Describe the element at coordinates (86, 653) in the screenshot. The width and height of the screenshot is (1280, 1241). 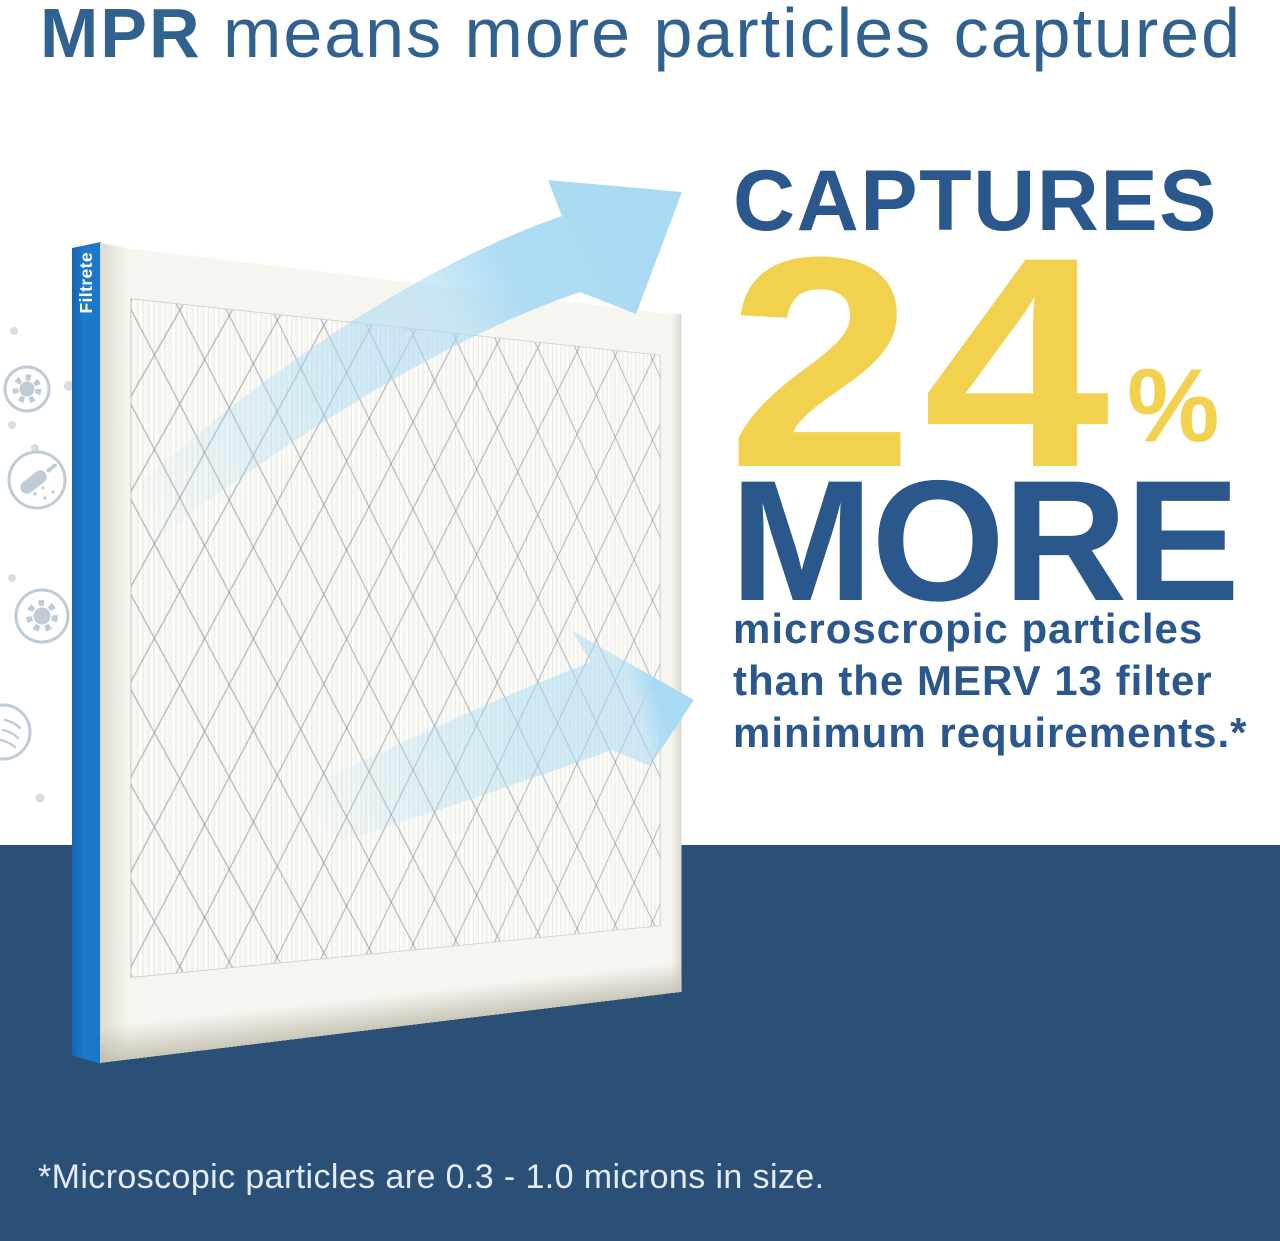
I see `filter-side-edge: Filtrete` at that location.